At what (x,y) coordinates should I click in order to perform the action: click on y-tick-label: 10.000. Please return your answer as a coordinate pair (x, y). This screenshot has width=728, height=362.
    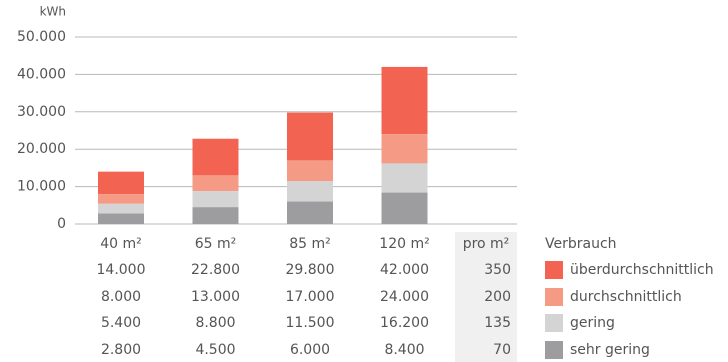
    Looking at the image, I should click on (41, 187).